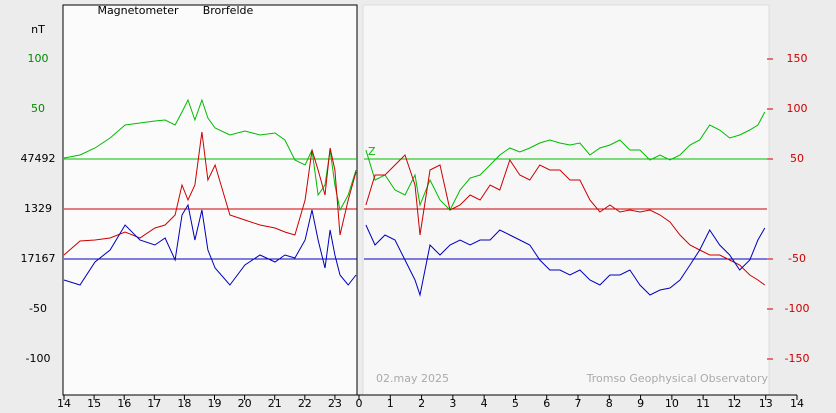 The height and width of the screenshot is (413, 836). Describe the element at coordinates (797, 358) in the screenshot. I see `y-tick-label: -150` at that location.